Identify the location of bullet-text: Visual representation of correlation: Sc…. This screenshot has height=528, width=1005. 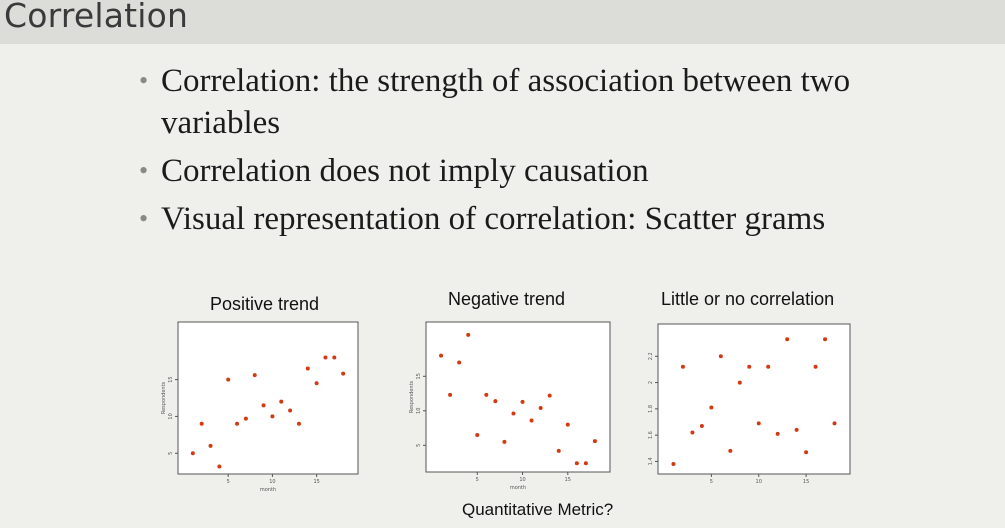
(493, 219).